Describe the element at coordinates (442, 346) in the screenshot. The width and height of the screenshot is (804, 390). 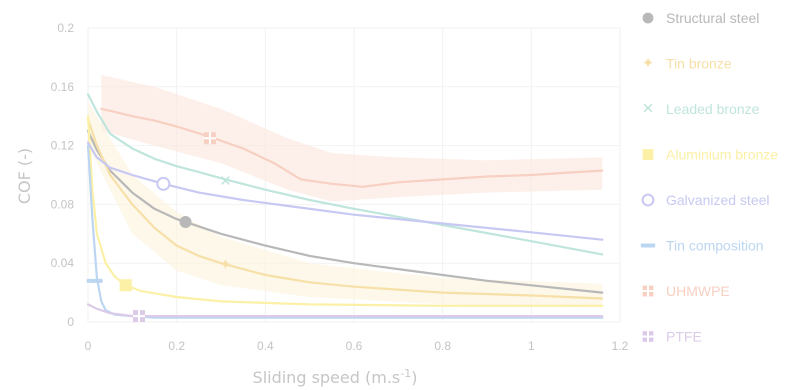
I see `x-tick-label: 0.8` at that location.